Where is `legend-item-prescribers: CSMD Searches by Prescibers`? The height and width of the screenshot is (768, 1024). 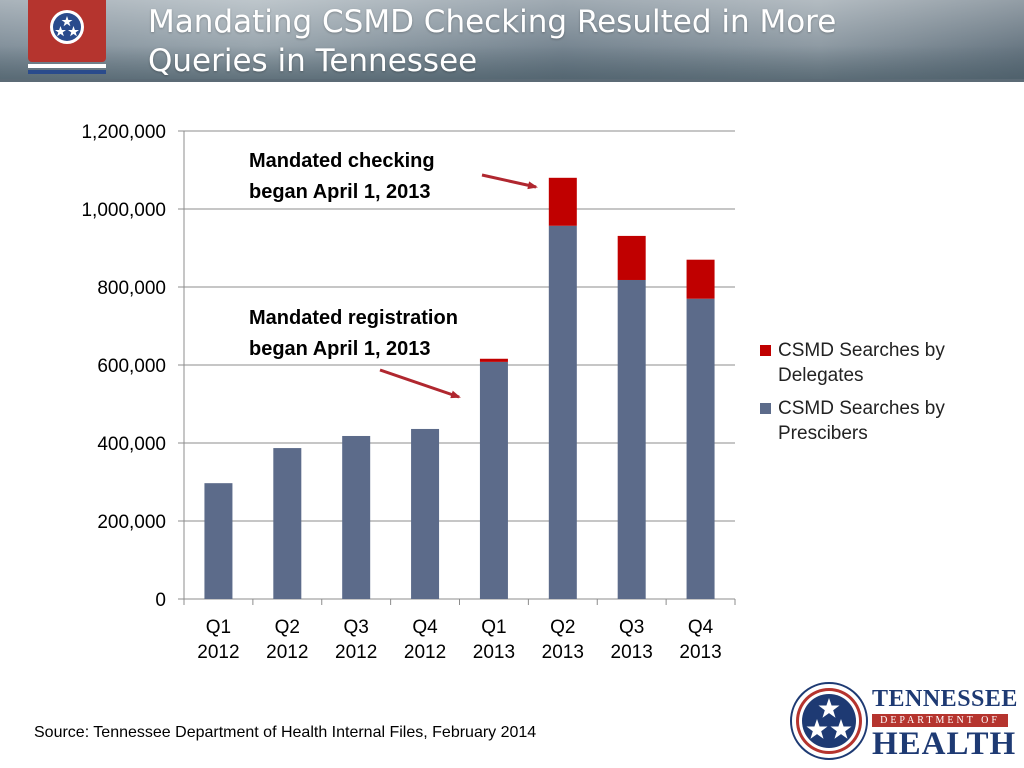
legend-item-prescribers: CSMD Searches by Prescibers is located at coordinates (870, 421).